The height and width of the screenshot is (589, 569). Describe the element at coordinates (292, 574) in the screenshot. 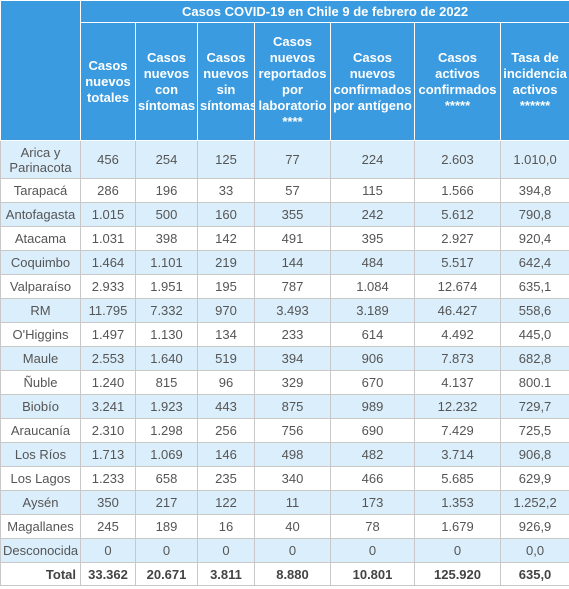

I see `total-cell: 8.880` at that location.